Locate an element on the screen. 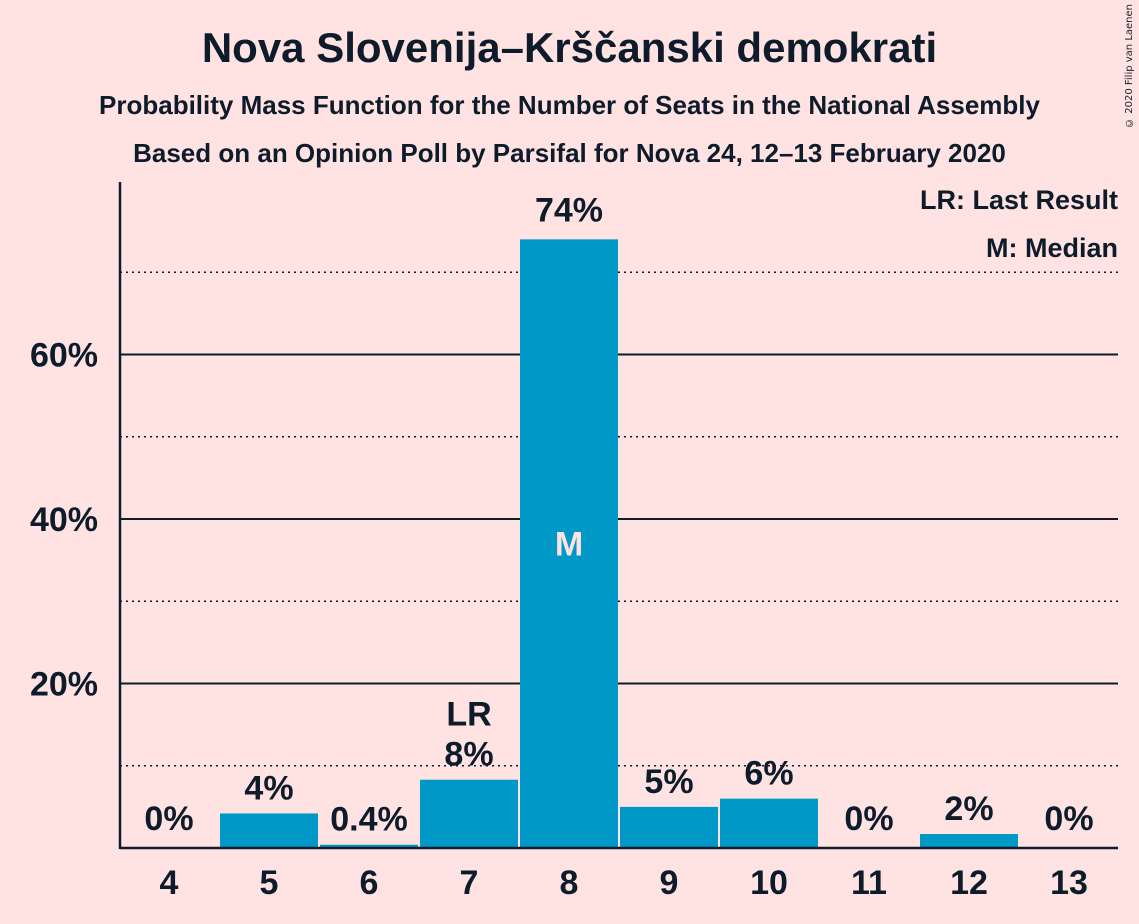 The height and width of the screenshot is (924, 1139). x-tick-label: 13 is located at coordinates (1069, 883).